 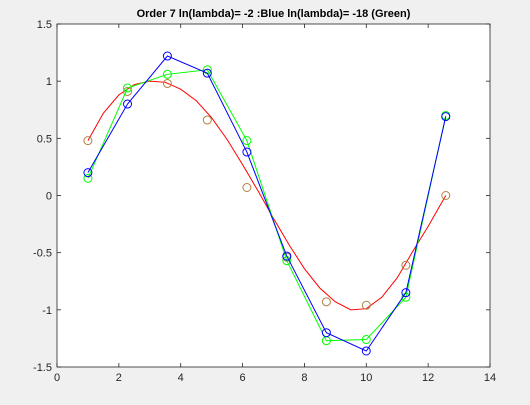 What do you see at coordinates (490, 378) in the screenshot?
I see `x-tick-label: 14` at bounding box center [490, 378].